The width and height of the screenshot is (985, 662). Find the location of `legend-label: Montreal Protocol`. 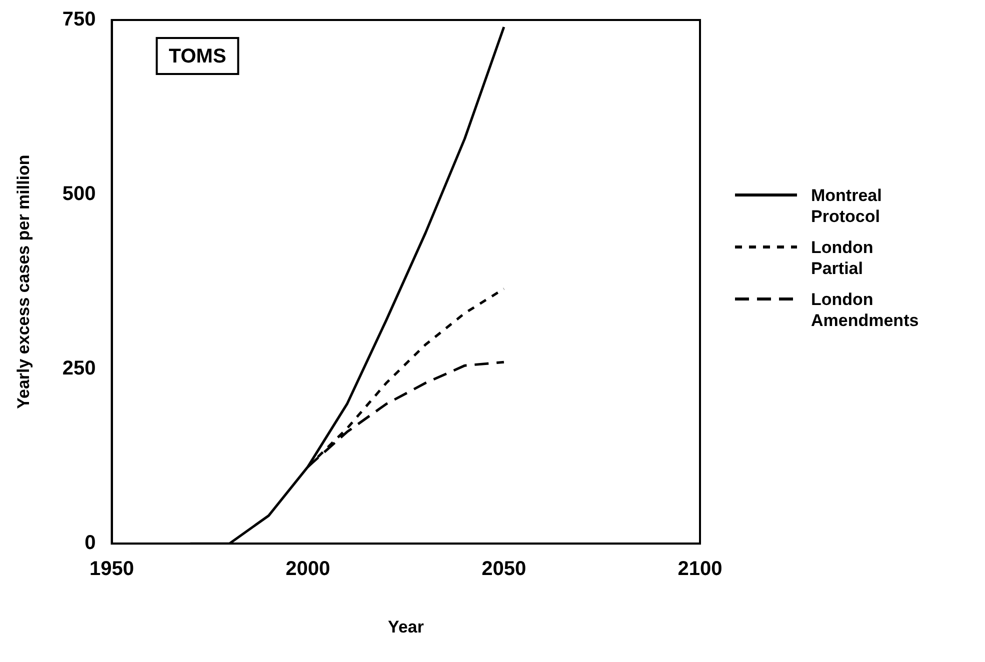

legend-label: Montreal Protocol is located at coordinates (847, 206).